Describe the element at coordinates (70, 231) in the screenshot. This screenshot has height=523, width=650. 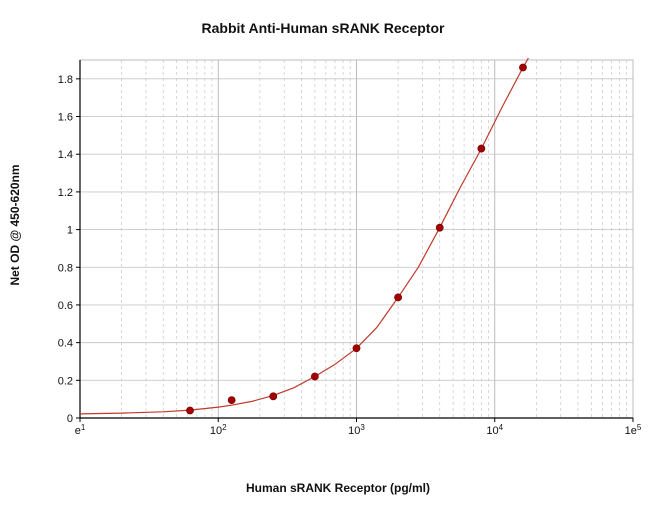
I see `y-tick-label: 1` at that location.